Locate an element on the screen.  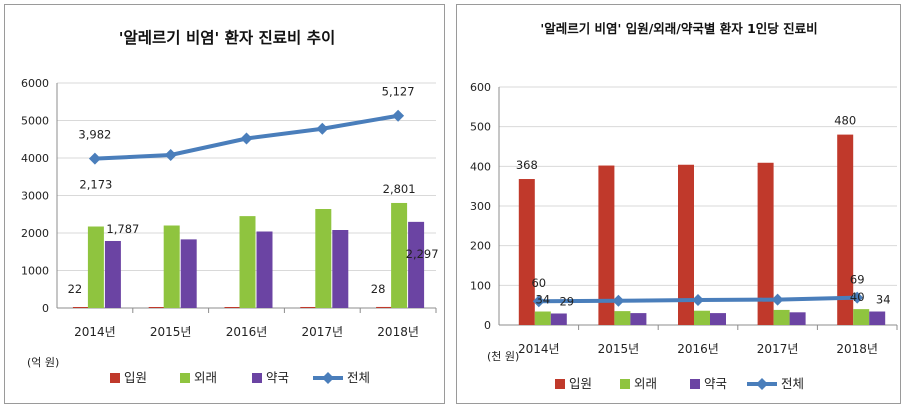
y-tick-label: 6000 is located at coordinates (35, 83).